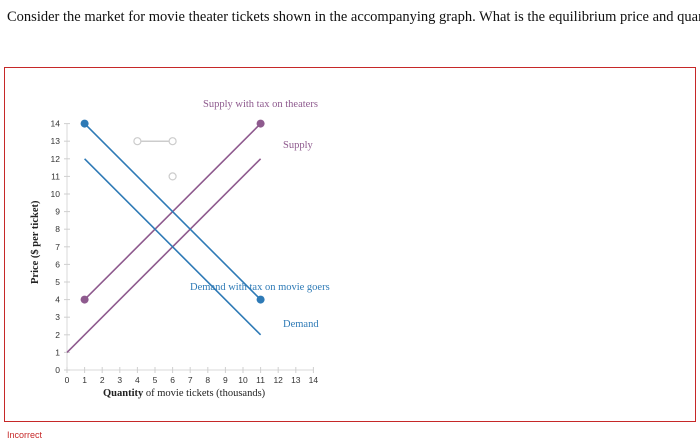 The image size is (700, 448). Describe the element at coordinates (57, 282) in the screenshot. I see `y-tick-label: 5` at that location.